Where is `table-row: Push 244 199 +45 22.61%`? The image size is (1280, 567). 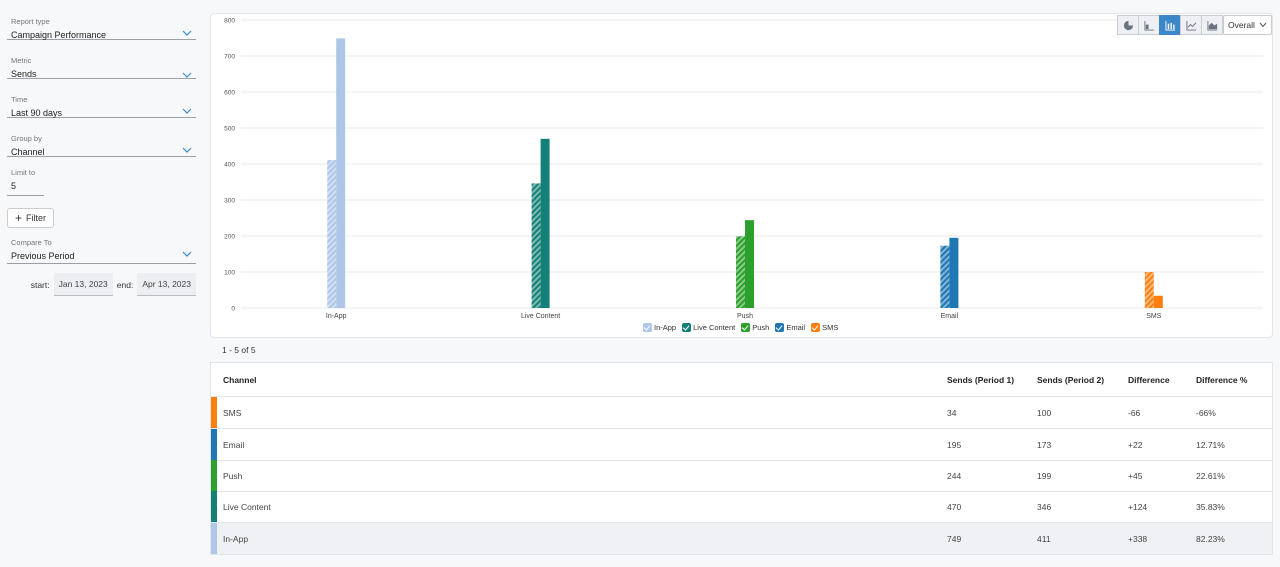
table-row: Push 244 199 +45 22.61% is located at coordinates (741, 476).